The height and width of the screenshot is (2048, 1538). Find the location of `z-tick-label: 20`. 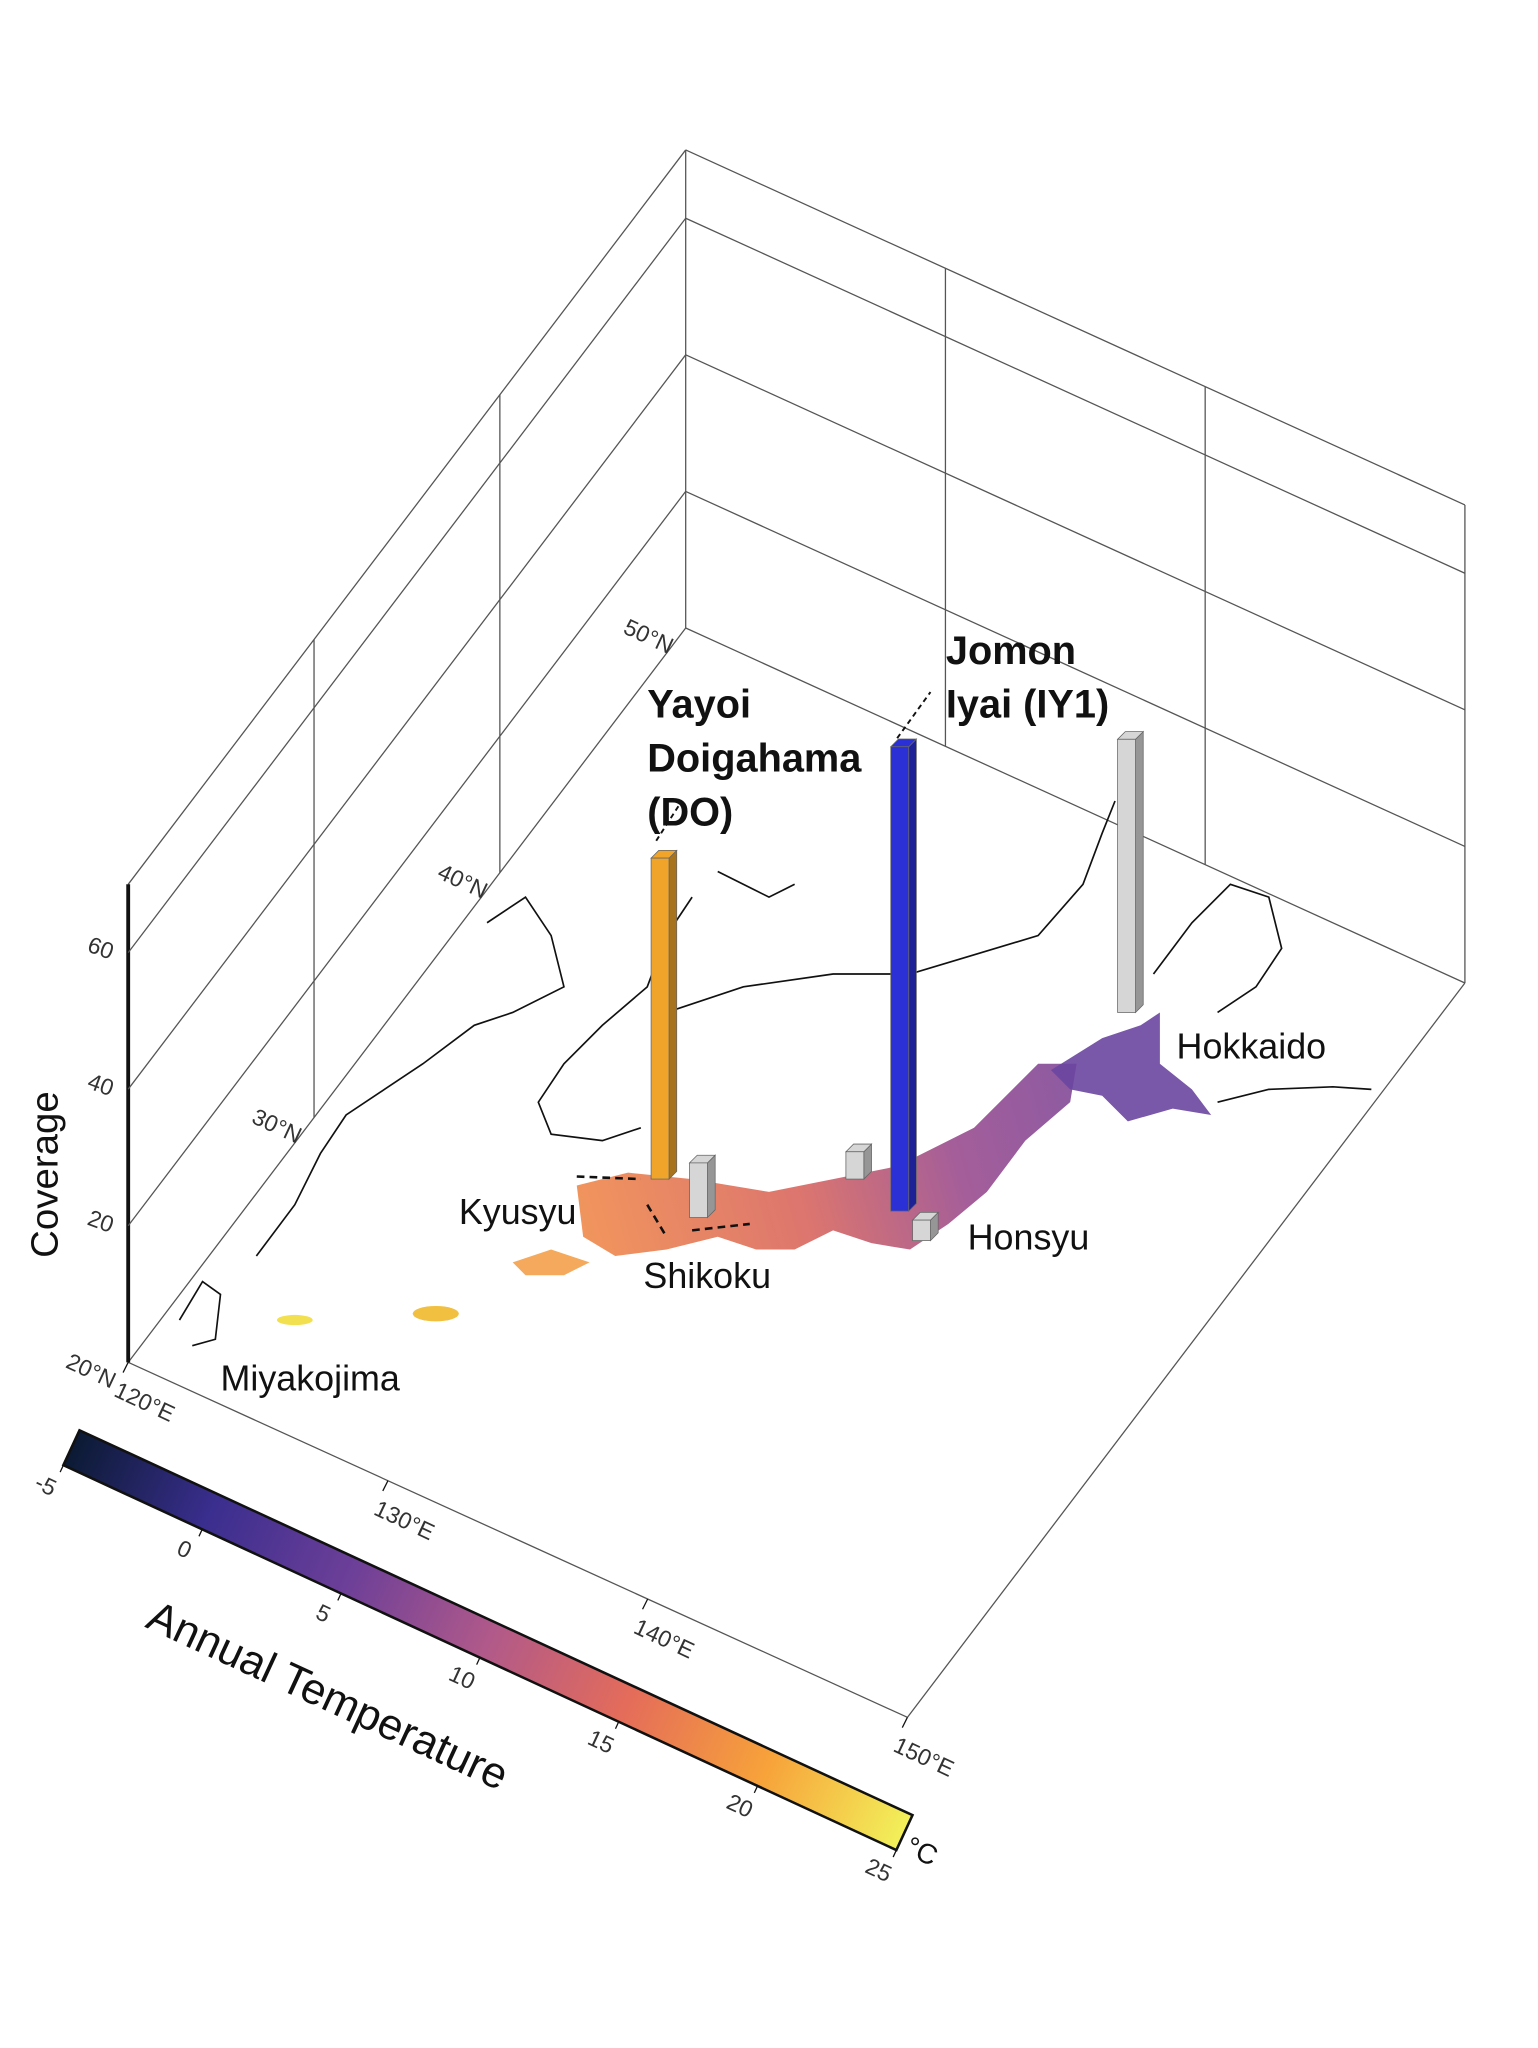

z-tick-label: 20 is located at coordinates (100, 1220).